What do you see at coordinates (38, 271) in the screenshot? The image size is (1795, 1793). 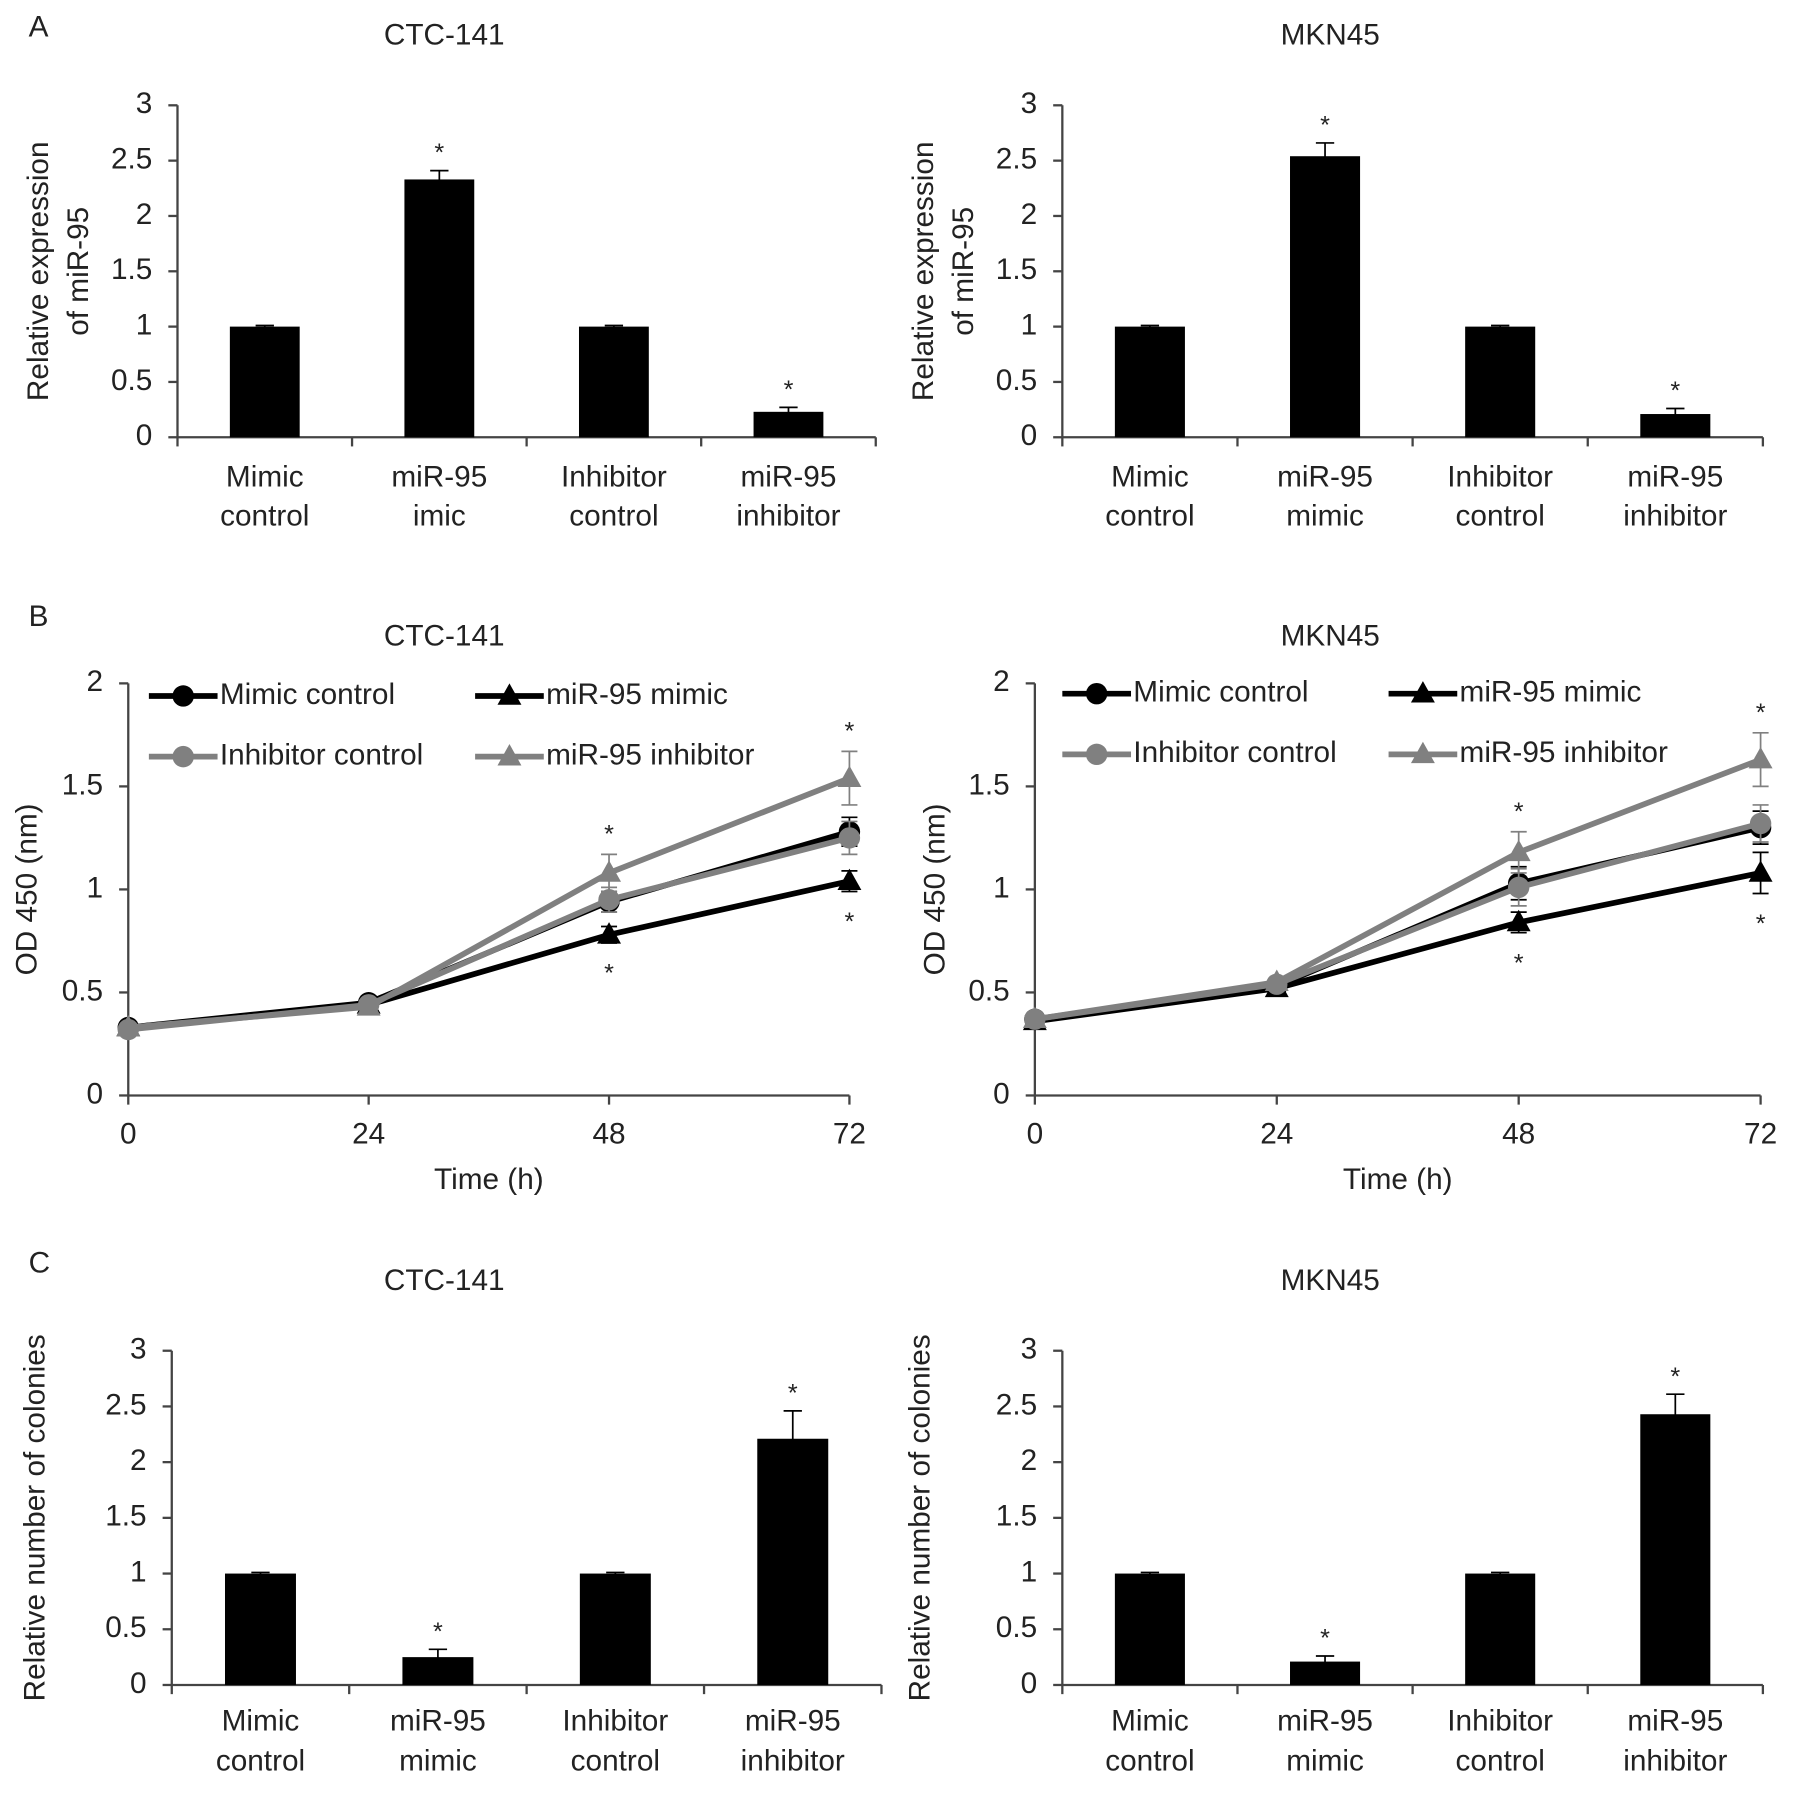 I see `y-axis-label: Relative expression` at bounding box center [38, 271].